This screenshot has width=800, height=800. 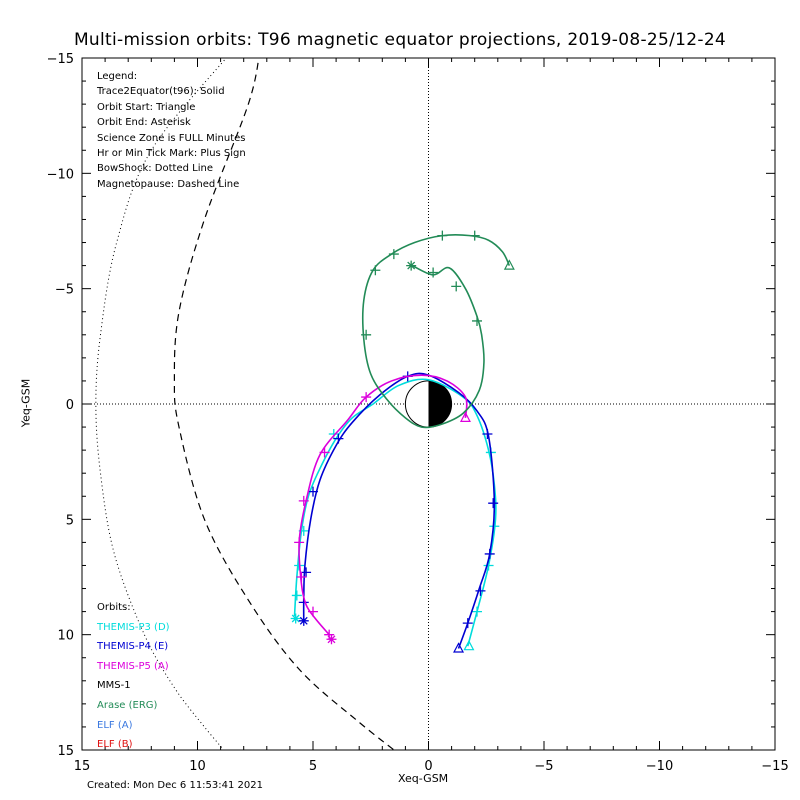 What do you see at coordinates (60, 174) in the screenshot?
I see `y-tick-label: −10` at bounding box center [60, 174].